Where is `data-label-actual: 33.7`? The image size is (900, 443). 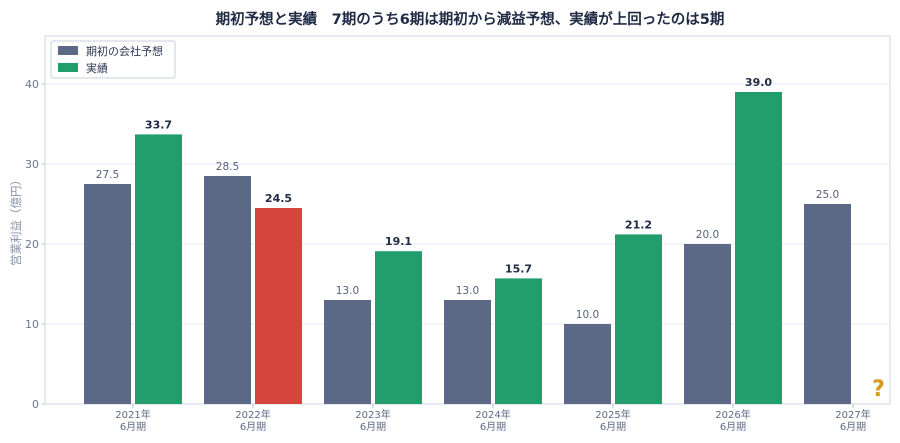 data-label-actual: 33.7 is located at coordinates (158, 124).